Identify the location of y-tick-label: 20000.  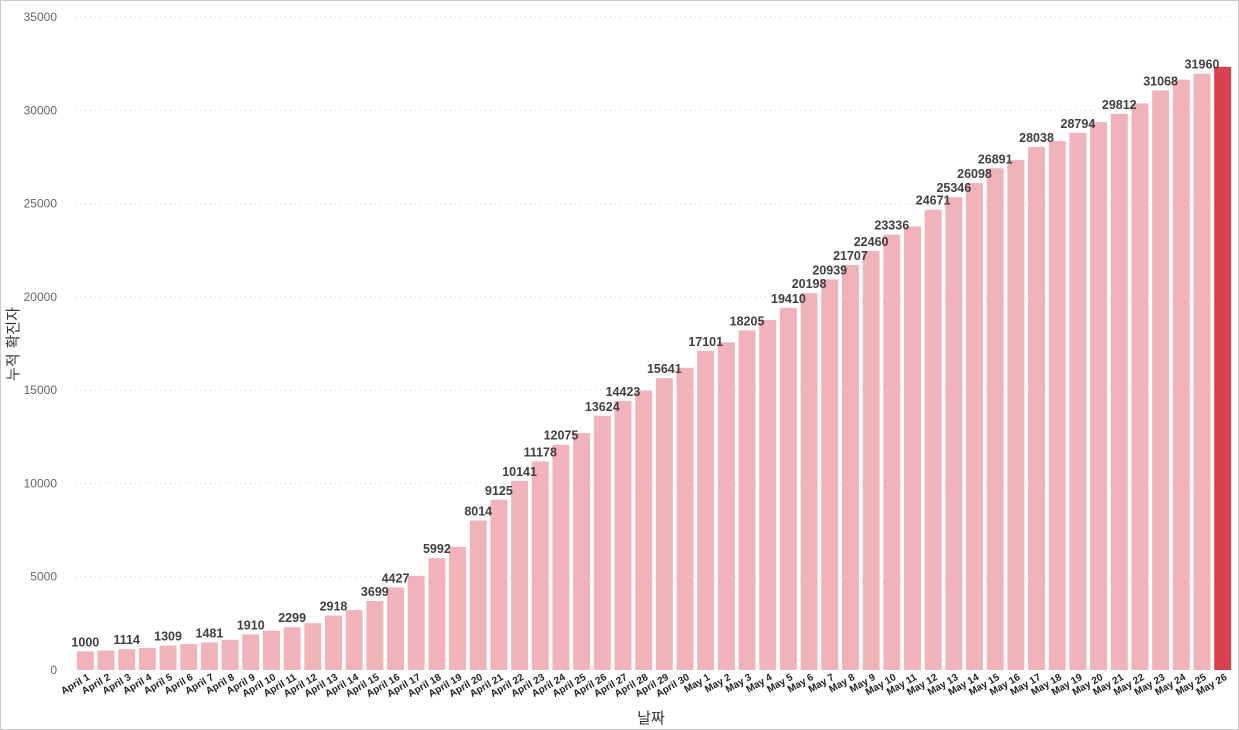
(41, 297).